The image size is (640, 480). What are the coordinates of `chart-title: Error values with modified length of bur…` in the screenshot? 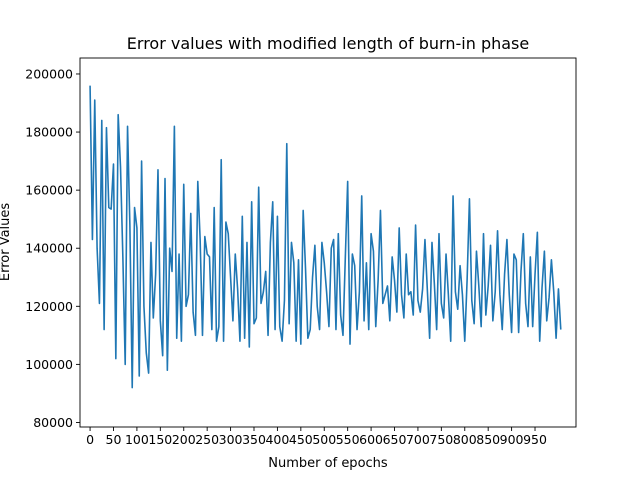 It's located at (328, 43).